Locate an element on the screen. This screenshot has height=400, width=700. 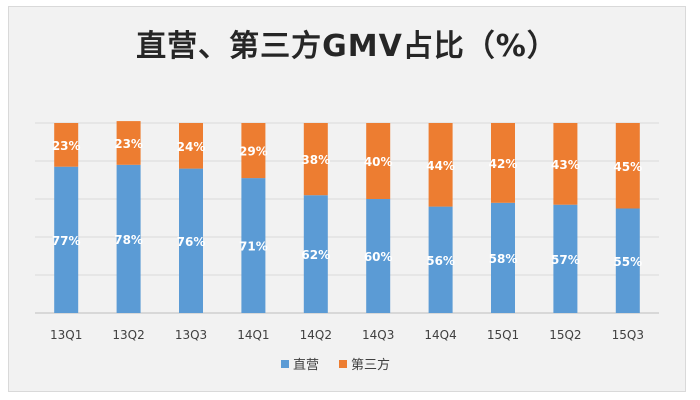
data-label: 55% is located at coordinates (627, 262).